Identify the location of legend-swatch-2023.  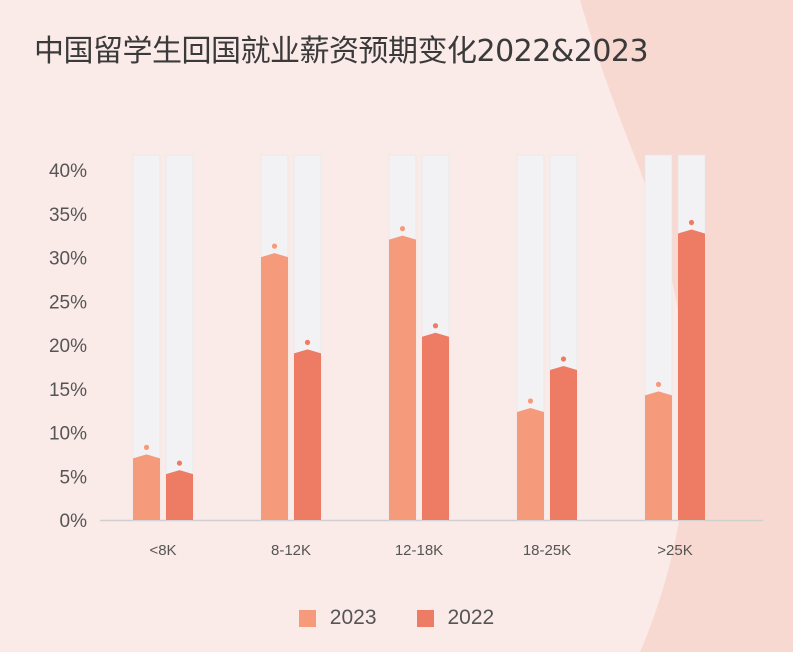
(307, 618).